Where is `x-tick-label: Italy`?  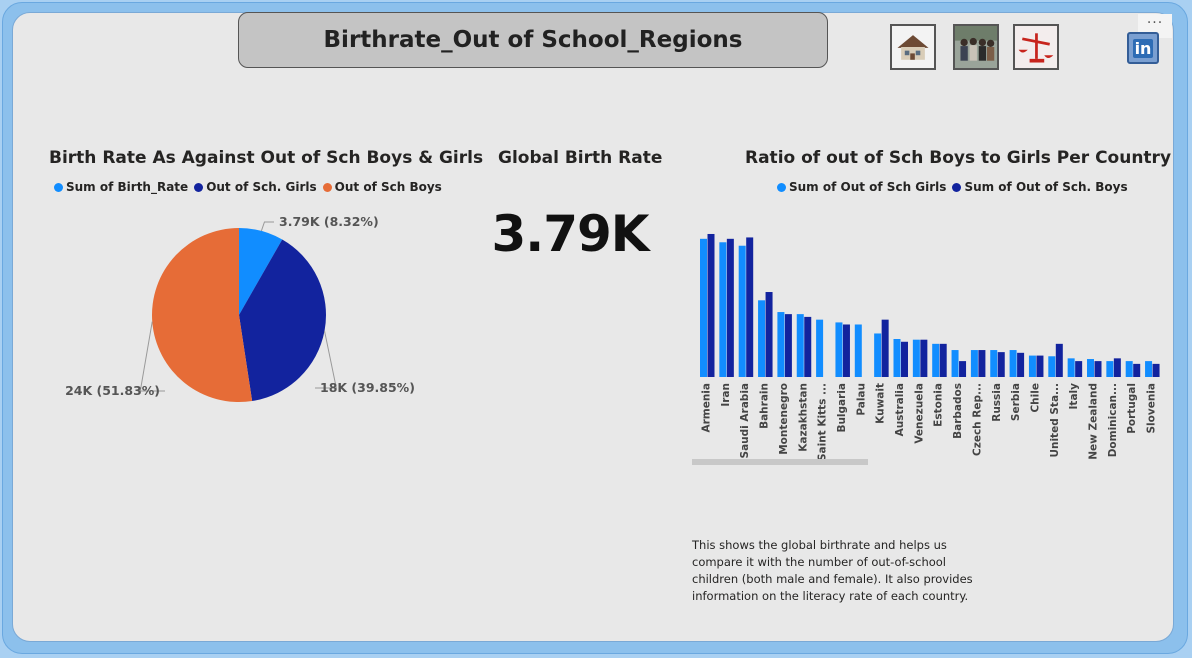 x-tick-label: Italy is located at coordinates (1074, 396).